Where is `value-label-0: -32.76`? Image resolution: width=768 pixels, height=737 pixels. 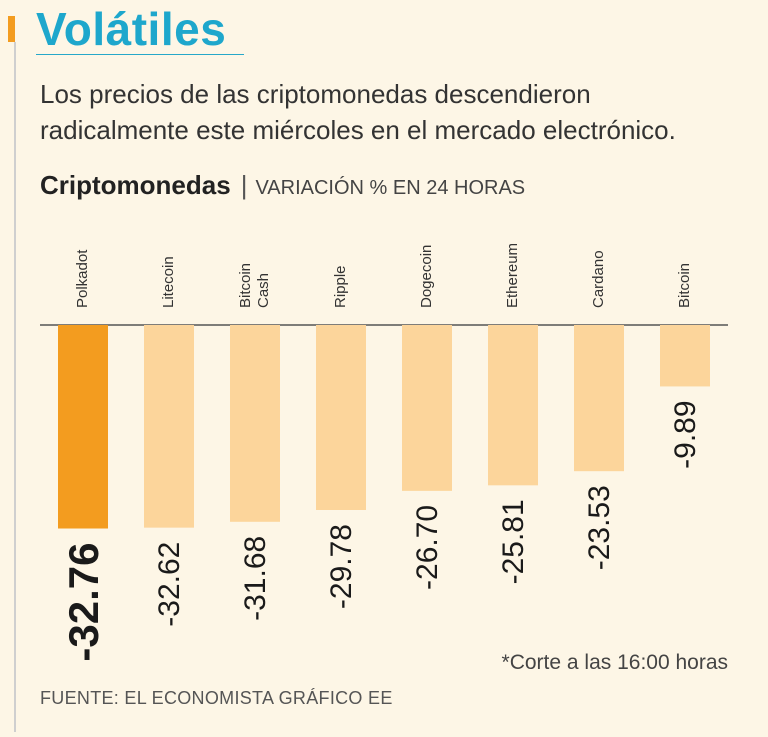 value-label-0: -32.76 is located at coordinates (83, 602).